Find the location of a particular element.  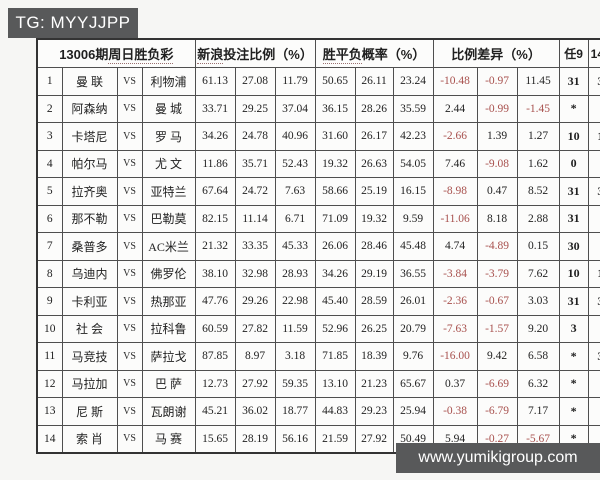

home-team-cell: 尼 斯 is located at coordinates (89, 411).